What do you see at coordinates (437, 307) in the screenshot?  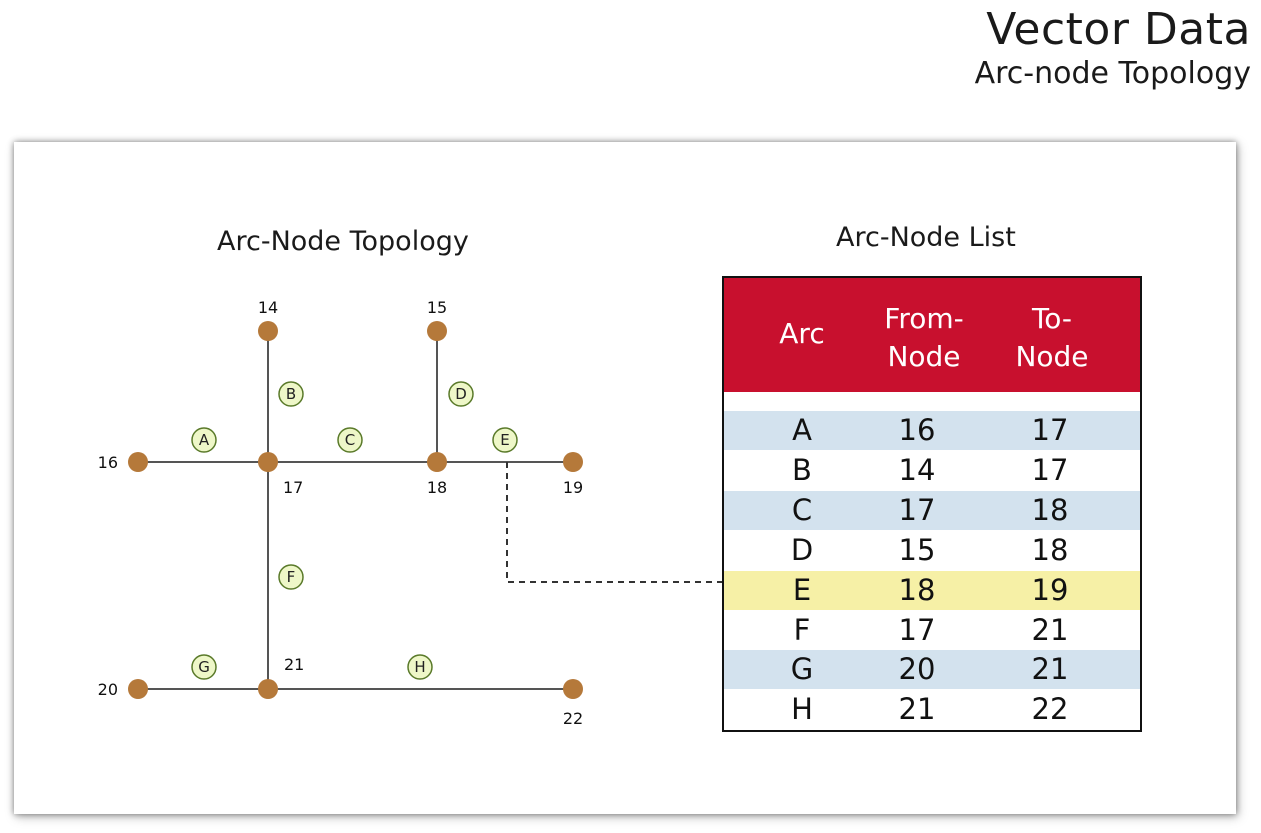 I see `node-label-15: 15` at bounding box center [437, 307].